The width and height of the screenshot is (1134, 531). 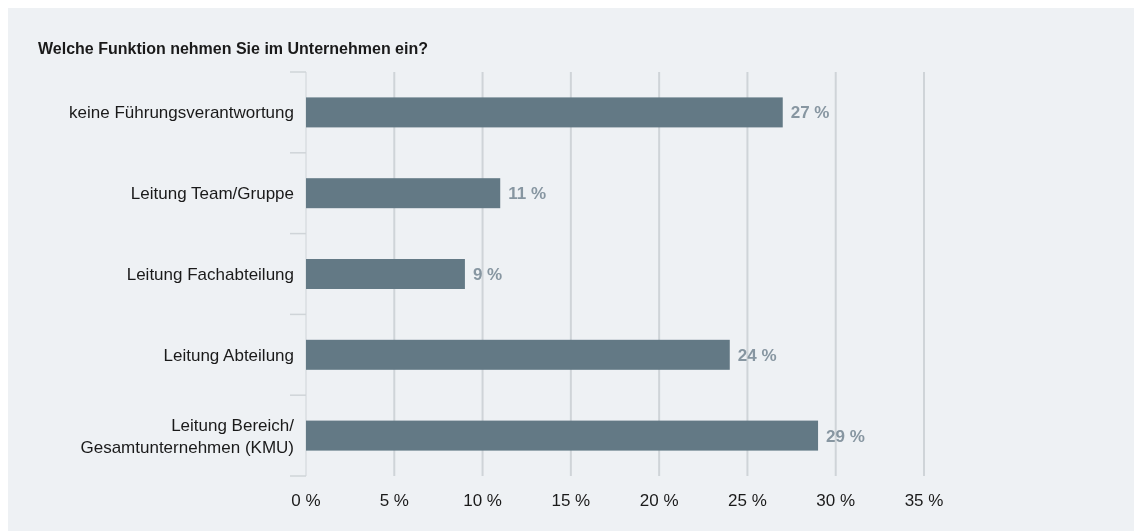 What do you see at coordinates (482, 500) in the screenshot?
I see `x-tick-label: 10 %` at bounding box center [482, 500].